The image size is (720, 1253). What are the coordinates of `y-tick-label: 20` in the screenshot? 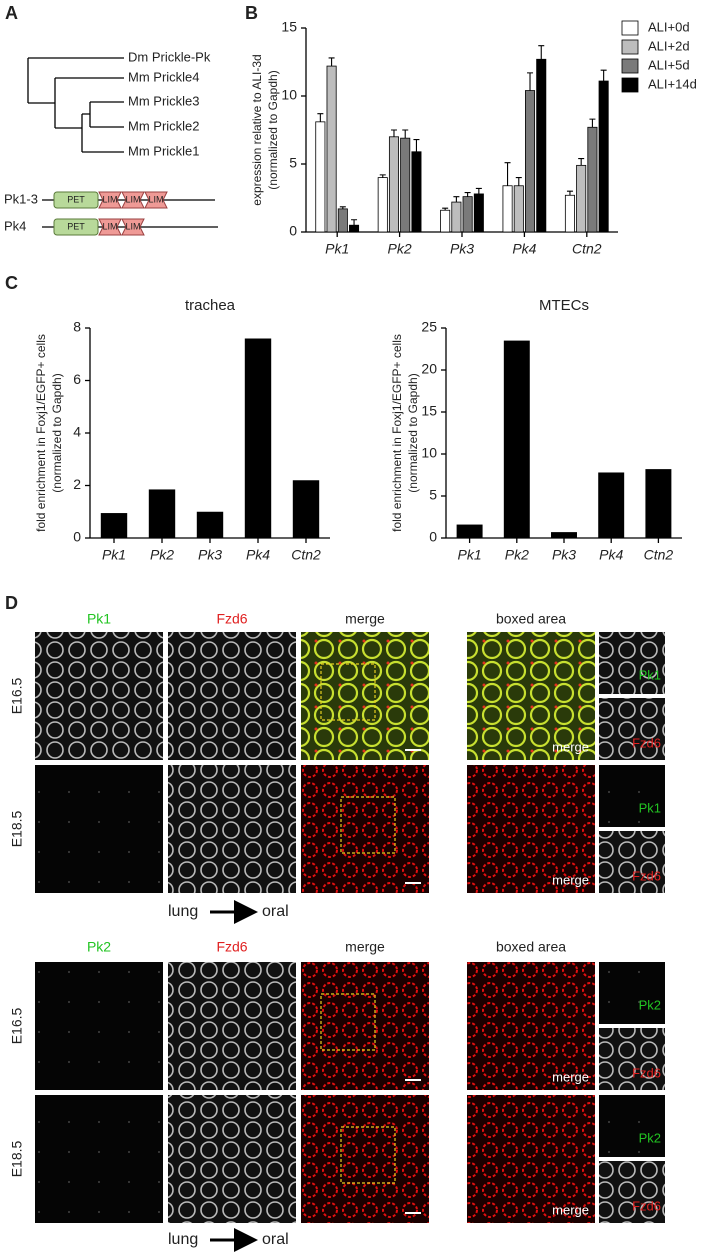 It's located at (429, 369).